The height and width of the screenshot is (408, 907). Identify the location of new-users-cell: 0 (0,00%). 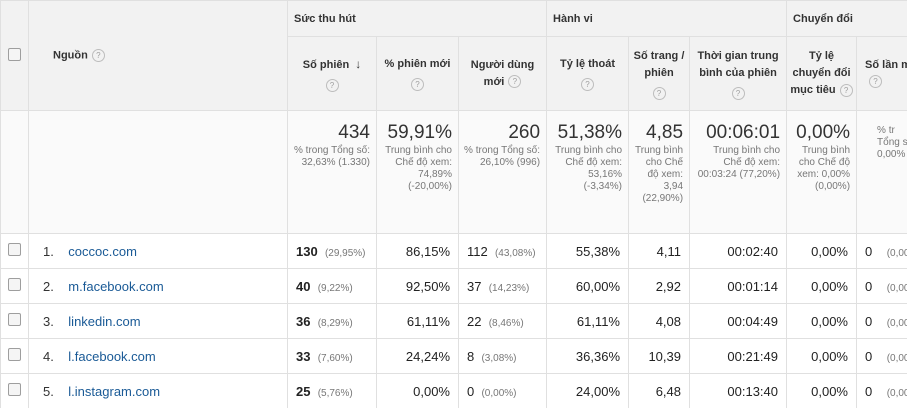
(502, 390).